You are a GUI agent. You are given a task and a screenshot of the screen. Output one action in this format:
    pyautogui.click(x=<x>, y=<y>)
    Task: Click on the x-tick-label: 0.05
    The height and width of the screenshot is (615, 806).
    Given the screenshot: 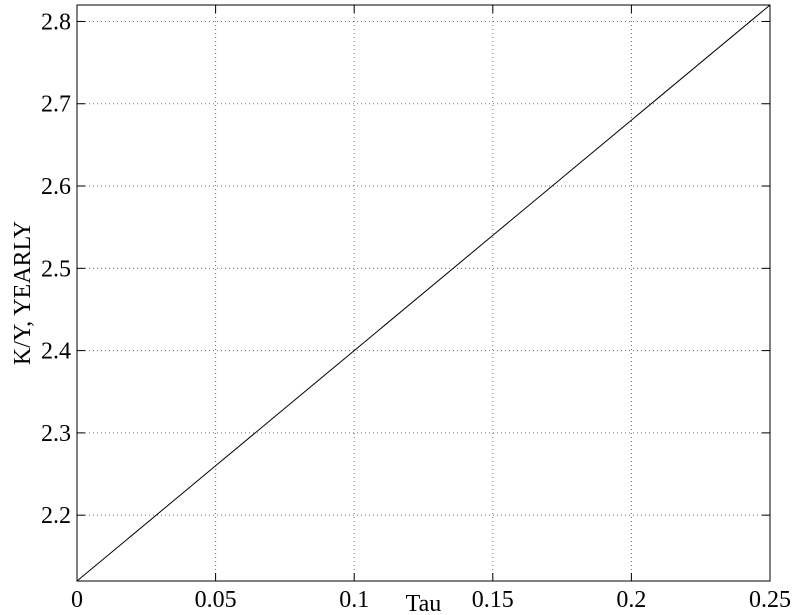 What is the action you would take?
    pyautogui.click(x=216, y=600)
    